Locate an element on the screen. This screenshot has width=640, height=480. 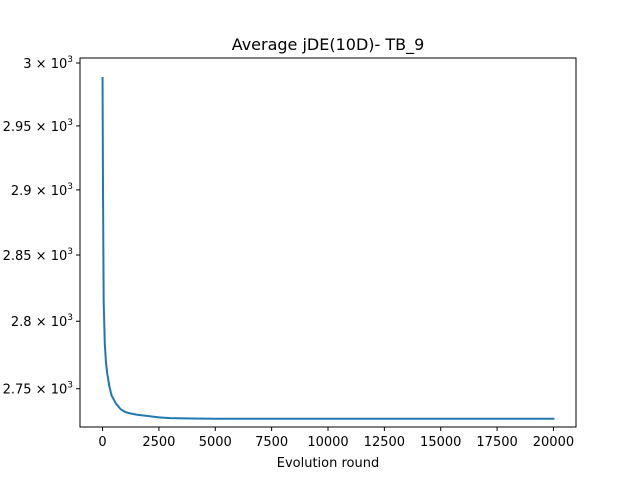
y-tick-label: 3 × 10³ is located at coordinates (48, 63).